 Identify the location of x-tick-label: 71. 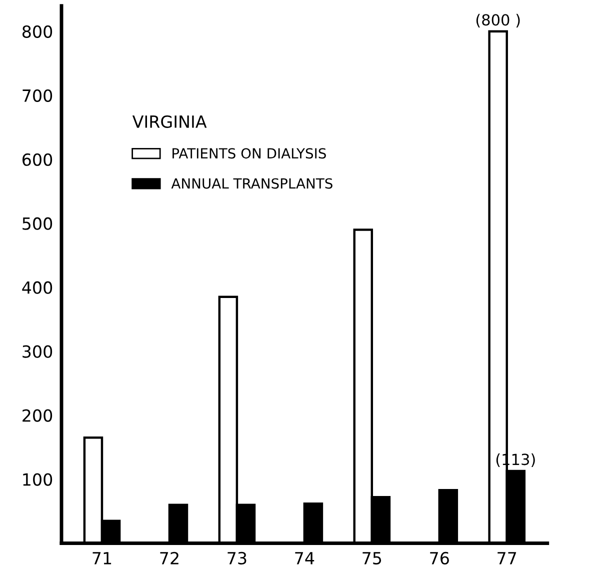
(102, 558).